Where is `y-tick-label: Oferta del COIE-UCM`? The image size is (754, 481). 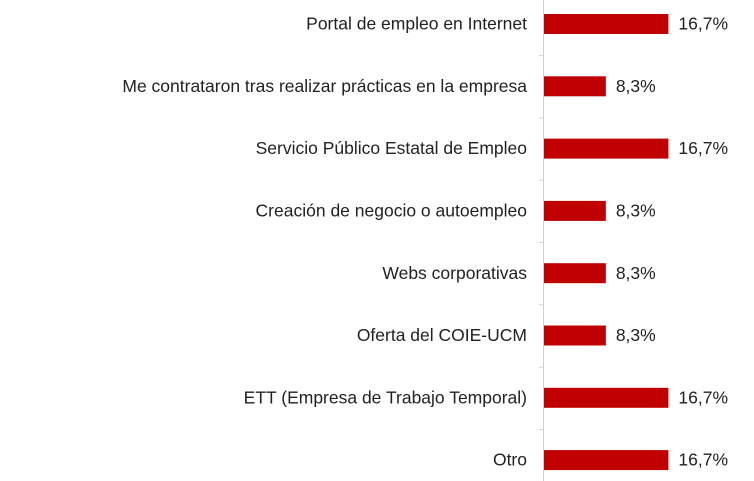
y-tick-label: Oferta del COIE-UCM is located at coordinates (442, 335).